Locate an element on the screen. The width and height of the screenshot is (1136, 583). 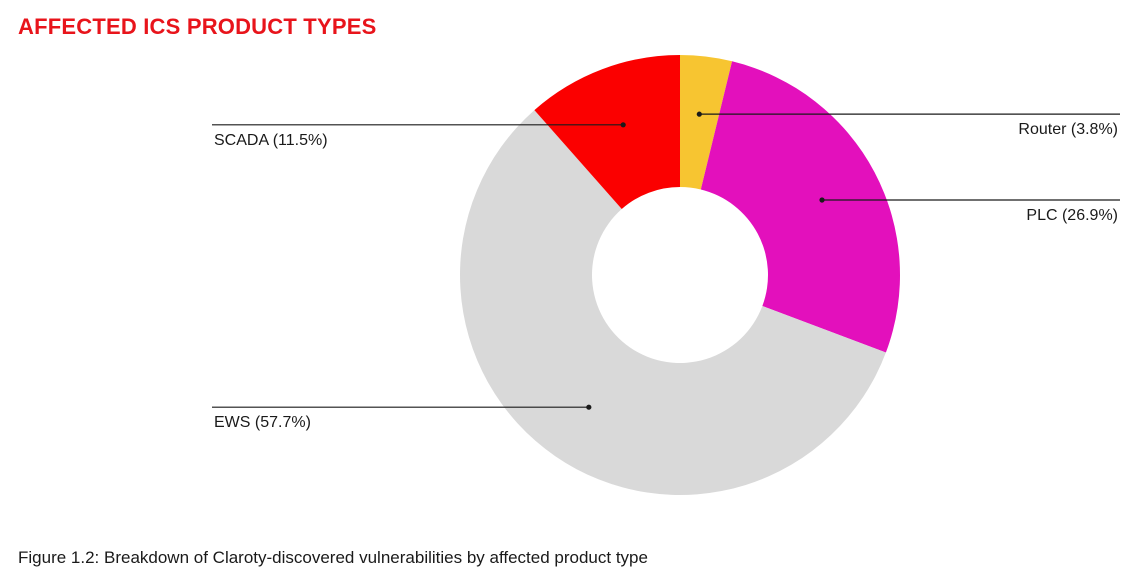
slice-label-scada: SCADA (11.5%) is located at coordinates (271, 140).